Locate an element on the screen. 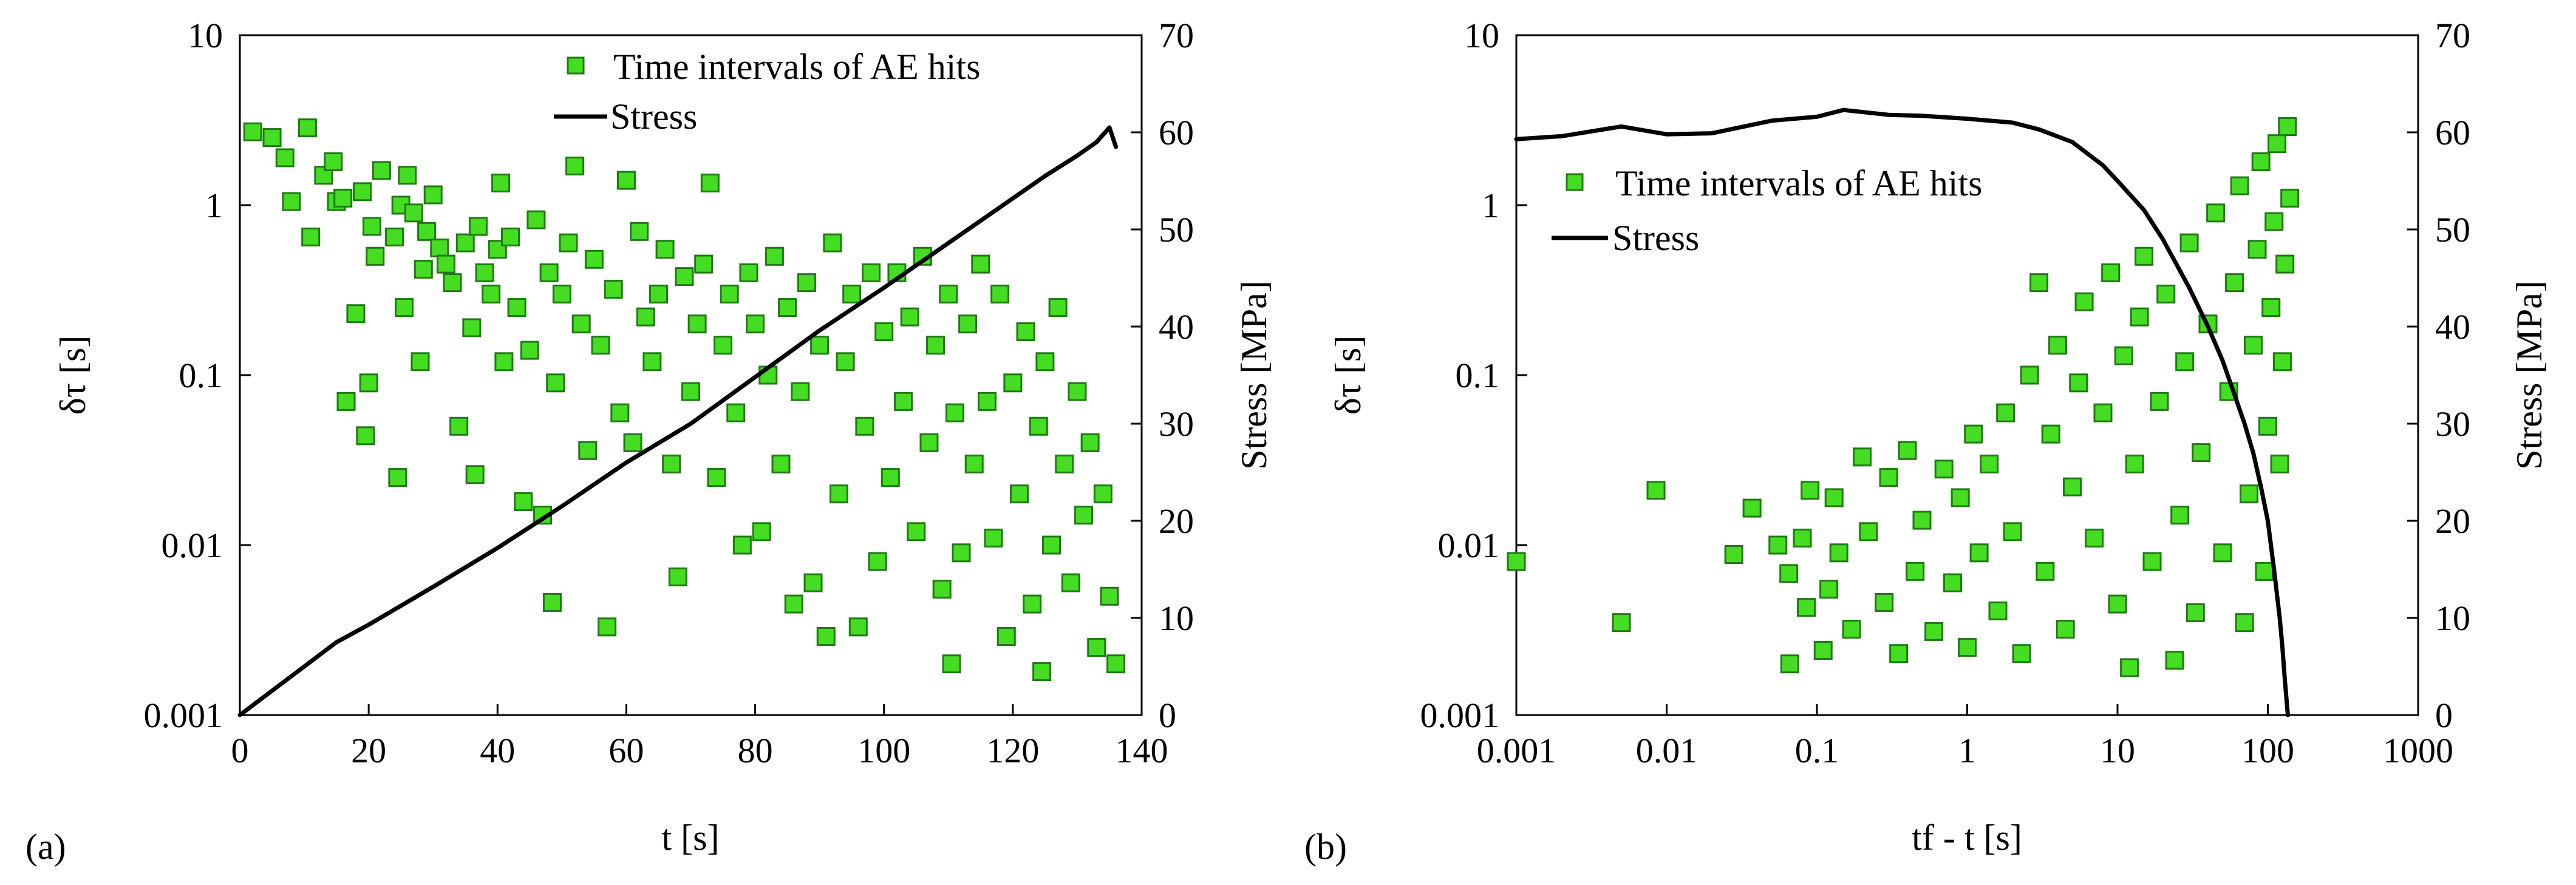 This screenshot has width=2576, height=885. panel-b-y-tick-label: 1 is located at coordinates (1490, 205).